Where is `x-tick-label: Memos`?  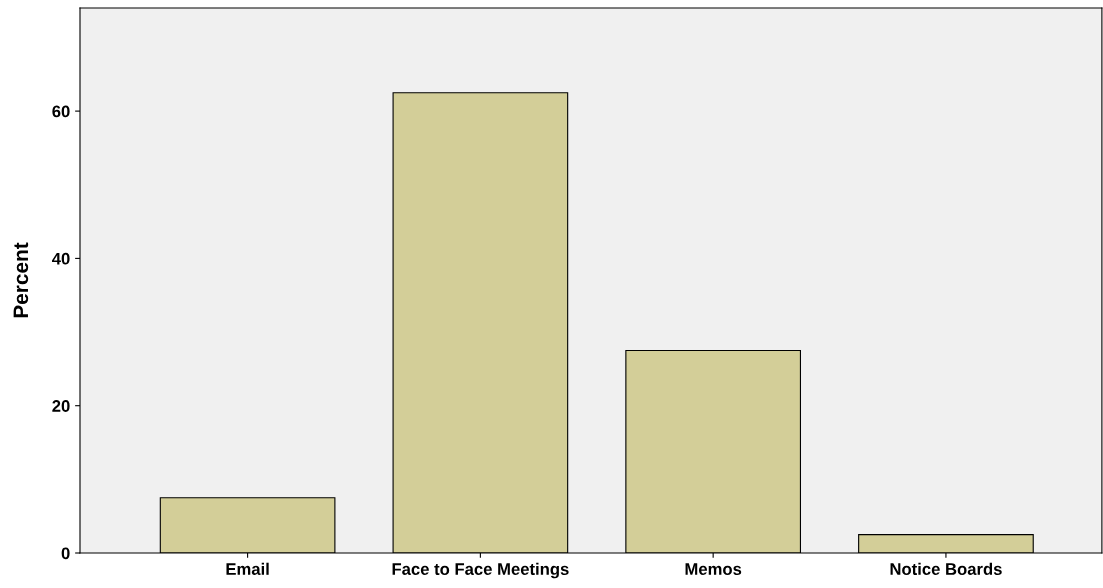
x-tick-label: Memos is located at coordinates (713, 569).